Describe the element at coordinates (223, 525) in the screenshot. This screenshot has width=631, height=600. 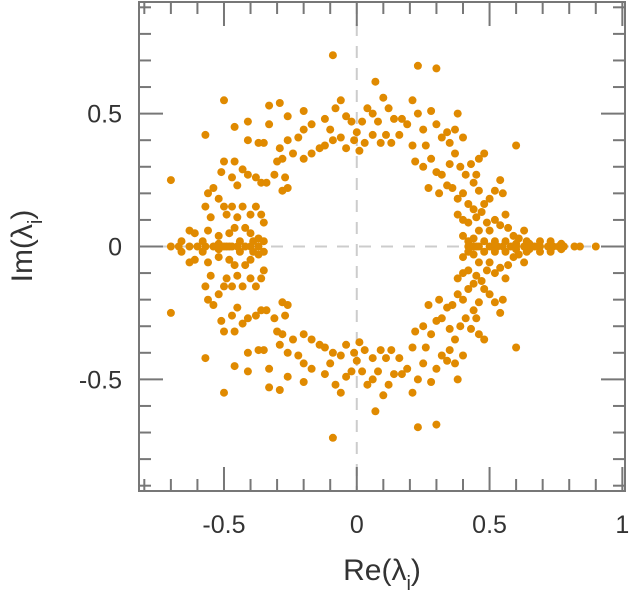
I see `x-tick-label: -0.5` at that location.